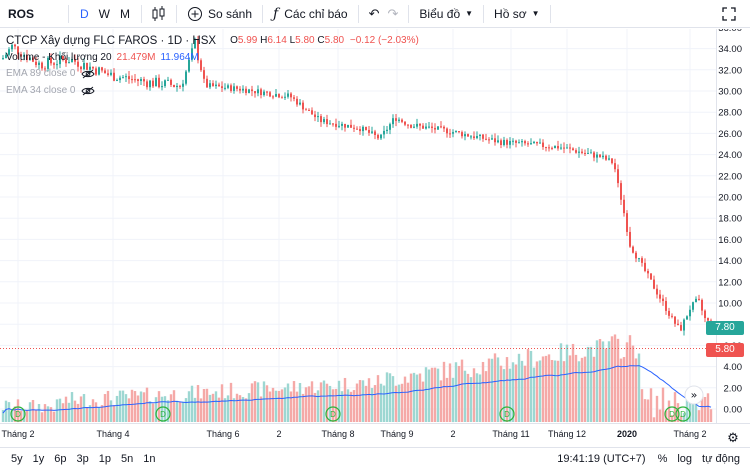 Image resolution: width=750 pixels, height=469 pixels. I want to click on interval-day-button: D, so click(84, 14).